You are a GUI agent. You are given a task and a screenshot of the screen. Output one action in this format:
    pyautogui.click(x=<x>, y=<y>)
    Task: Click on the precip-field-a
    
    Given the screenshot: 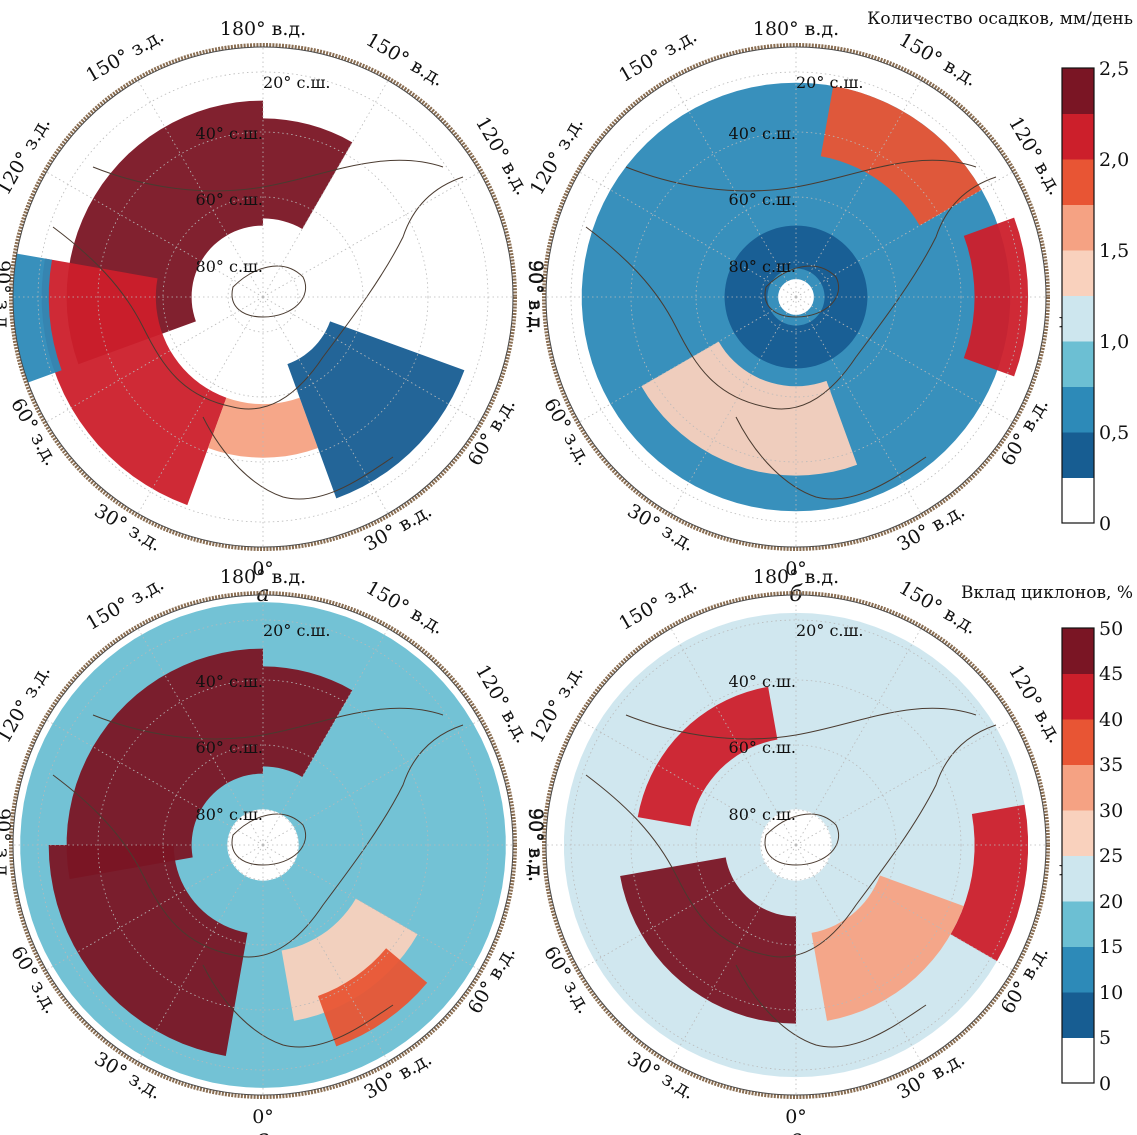 What is the action you would take?
    pyautogui.click(x=239, y=303)
    